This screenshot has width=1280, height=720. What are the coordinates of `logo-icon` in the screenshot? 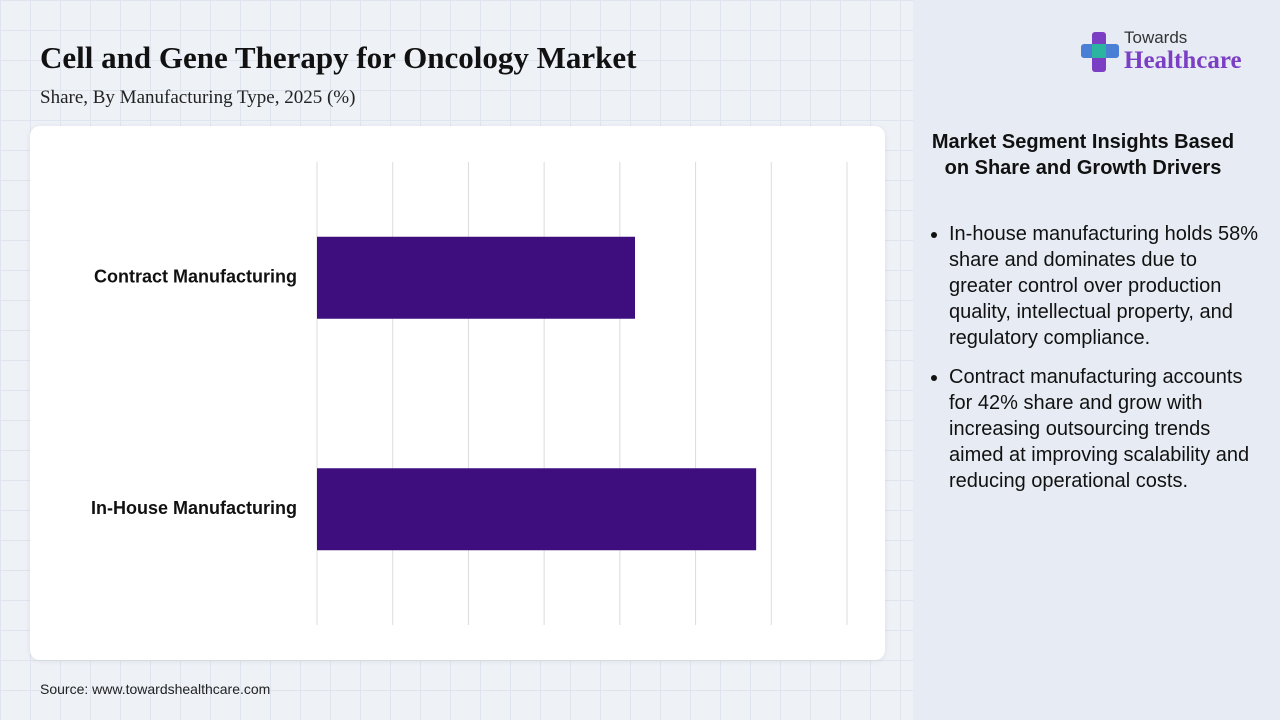 It's located at (1100, 52).